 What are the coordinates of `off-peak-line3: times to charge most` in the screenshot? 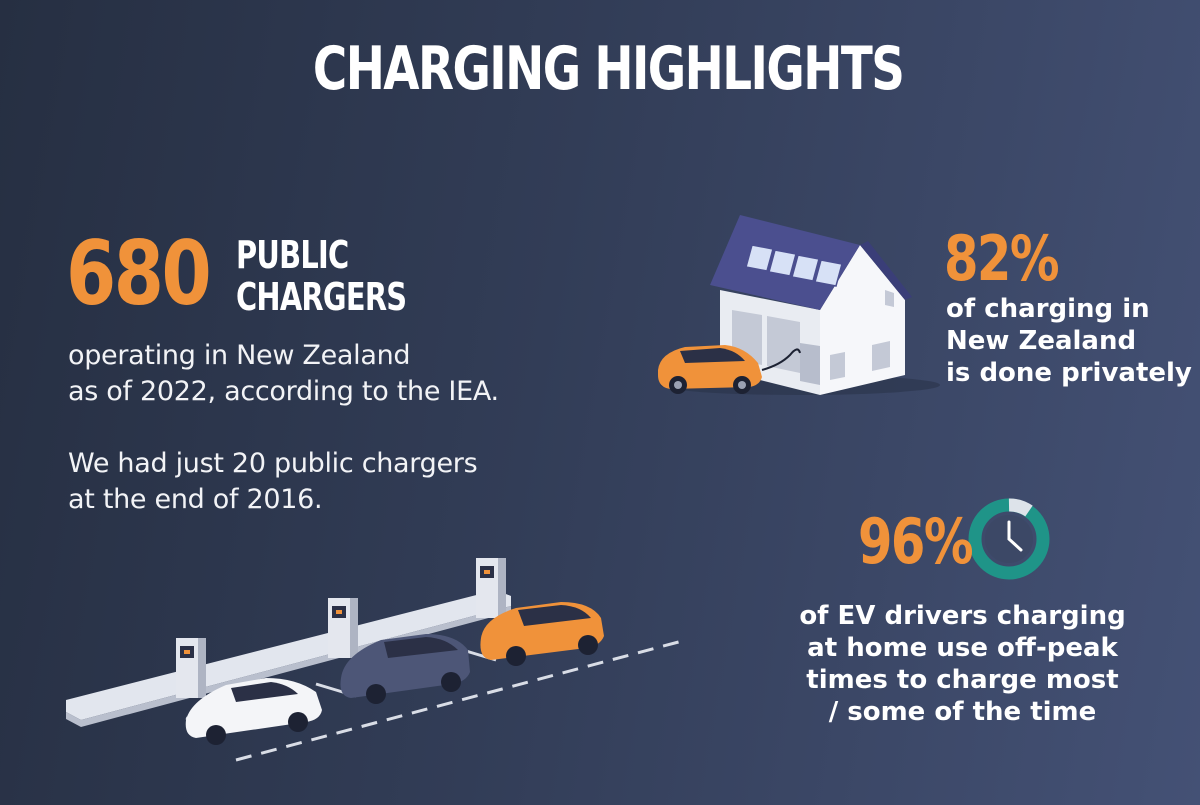 It's located at (962, 680).